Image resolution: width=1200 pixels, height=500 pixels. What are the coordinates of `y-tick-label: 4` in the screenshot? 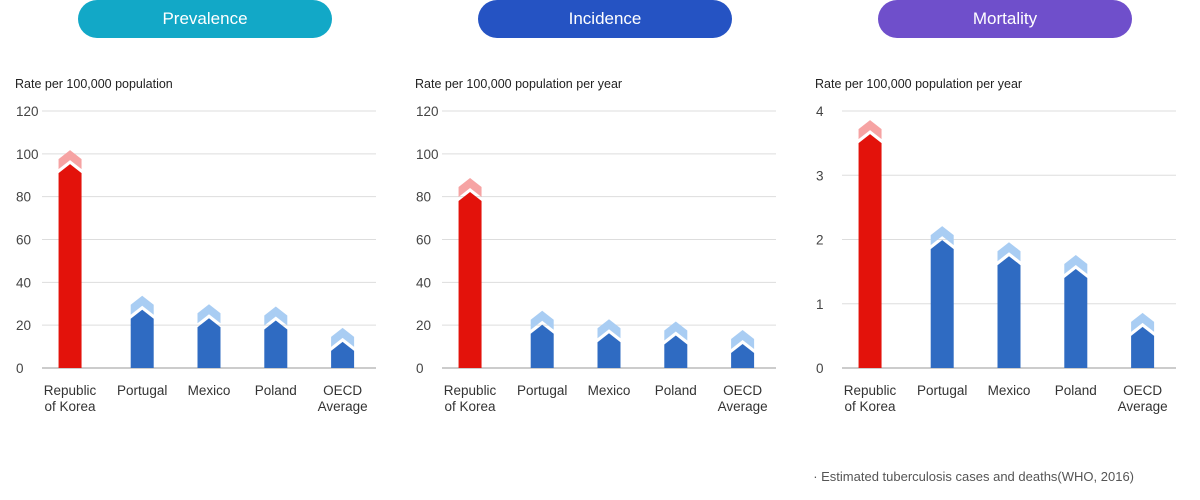 It's located at (820, 111).